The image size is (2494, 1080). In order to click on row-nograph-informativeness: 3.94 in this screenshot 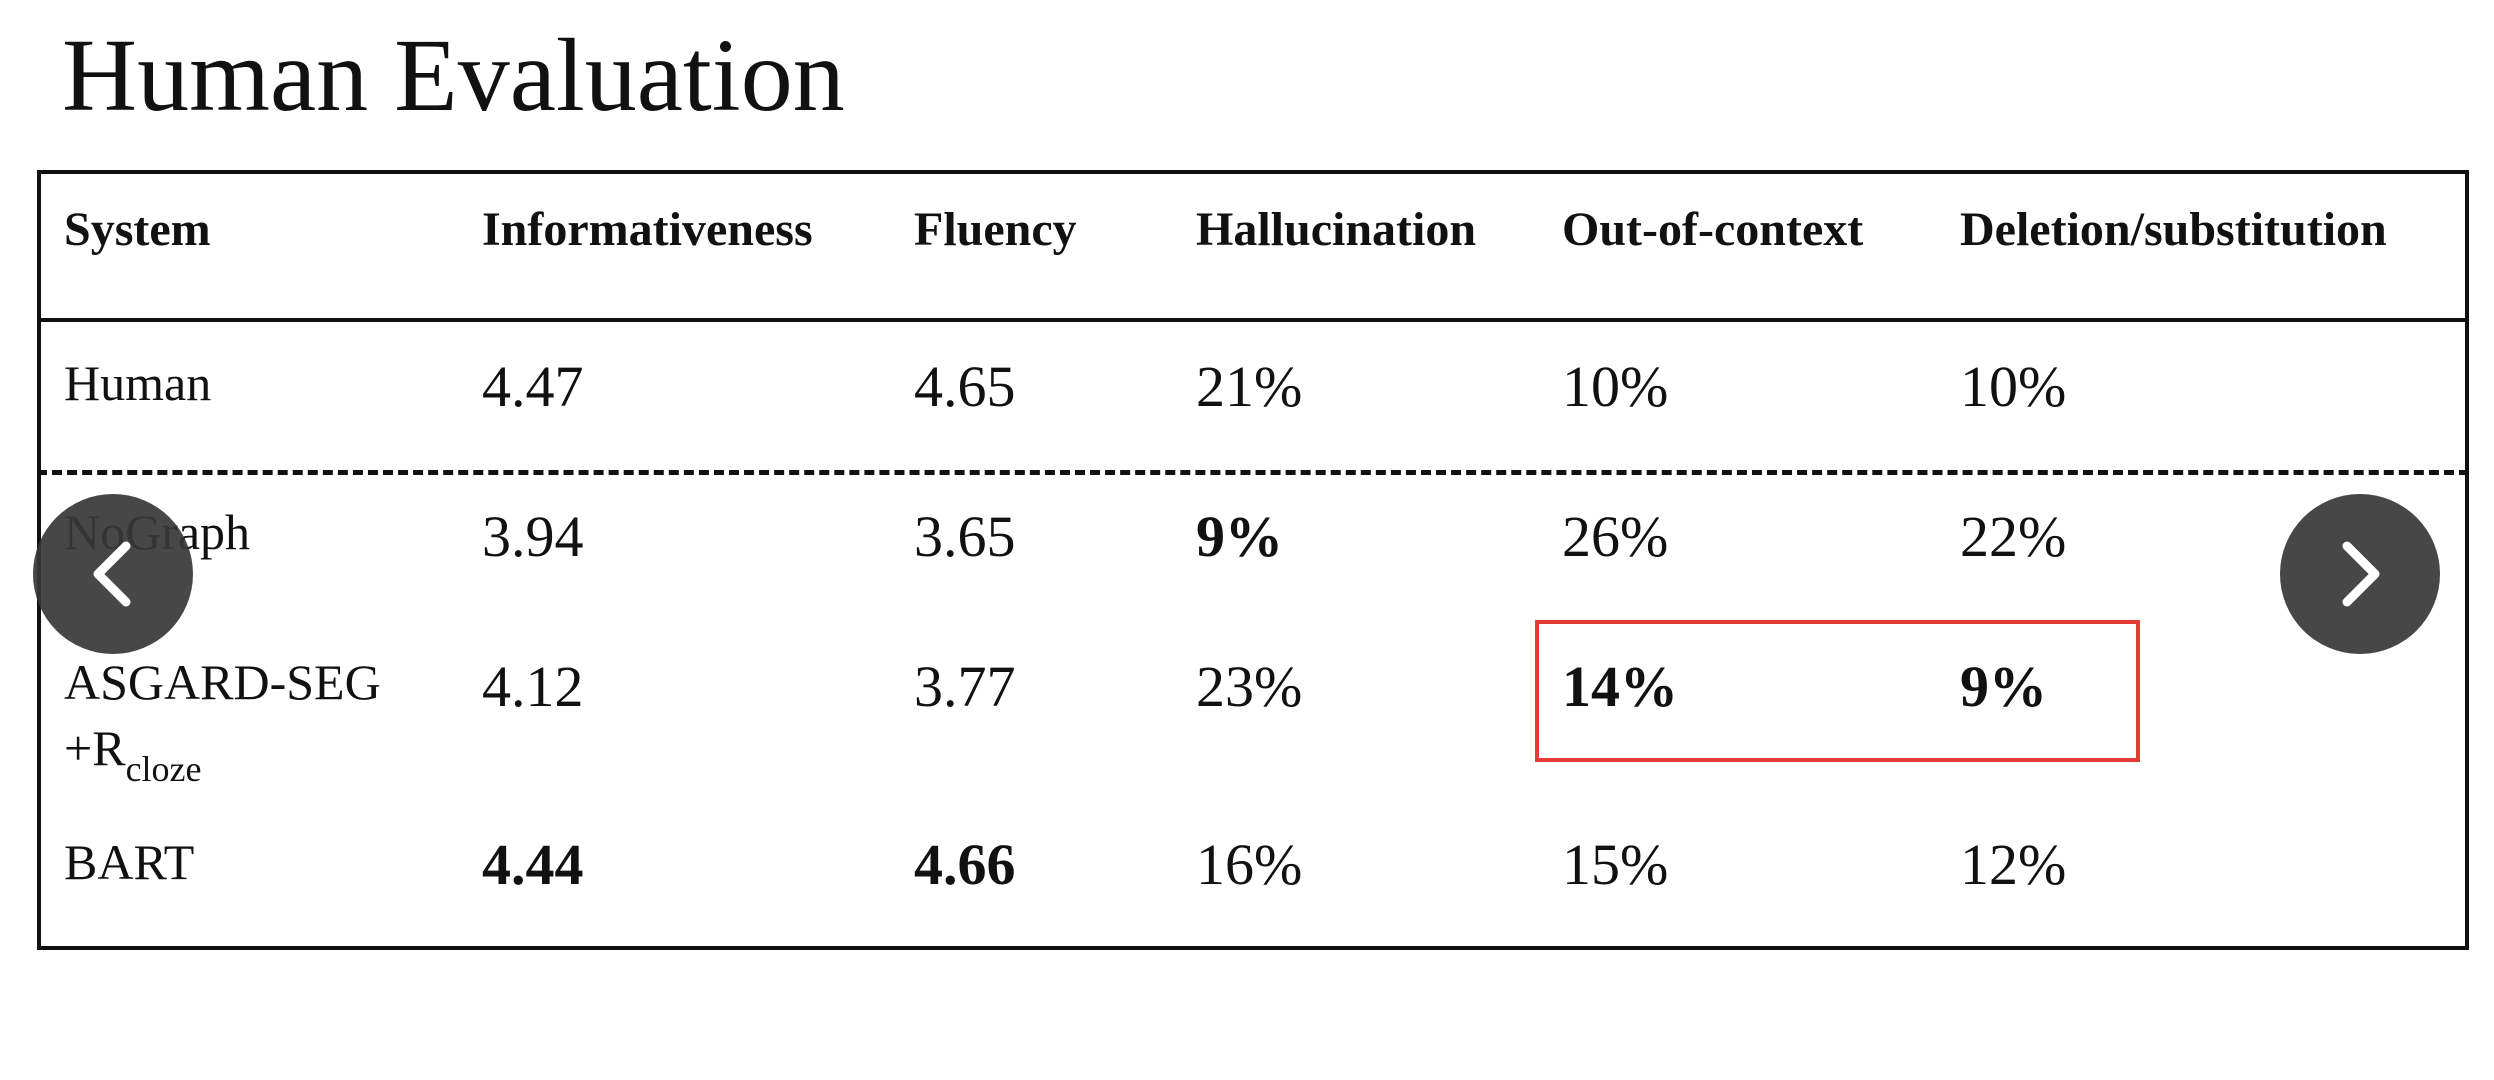, I will do `click(533, 536)`.